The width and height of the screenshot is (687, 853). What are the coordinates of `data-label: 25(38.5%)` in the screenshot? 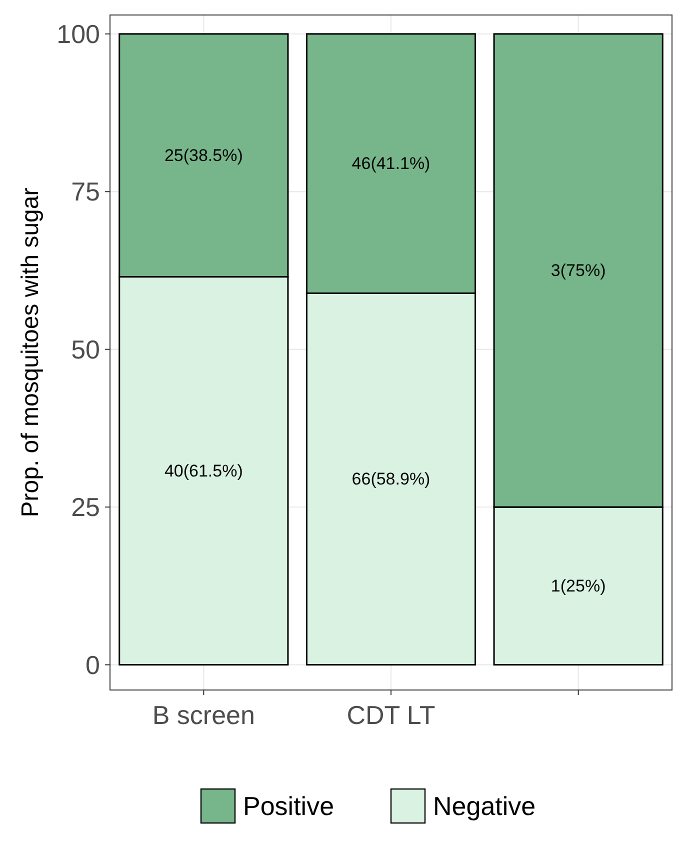 It's located at (203, 155).